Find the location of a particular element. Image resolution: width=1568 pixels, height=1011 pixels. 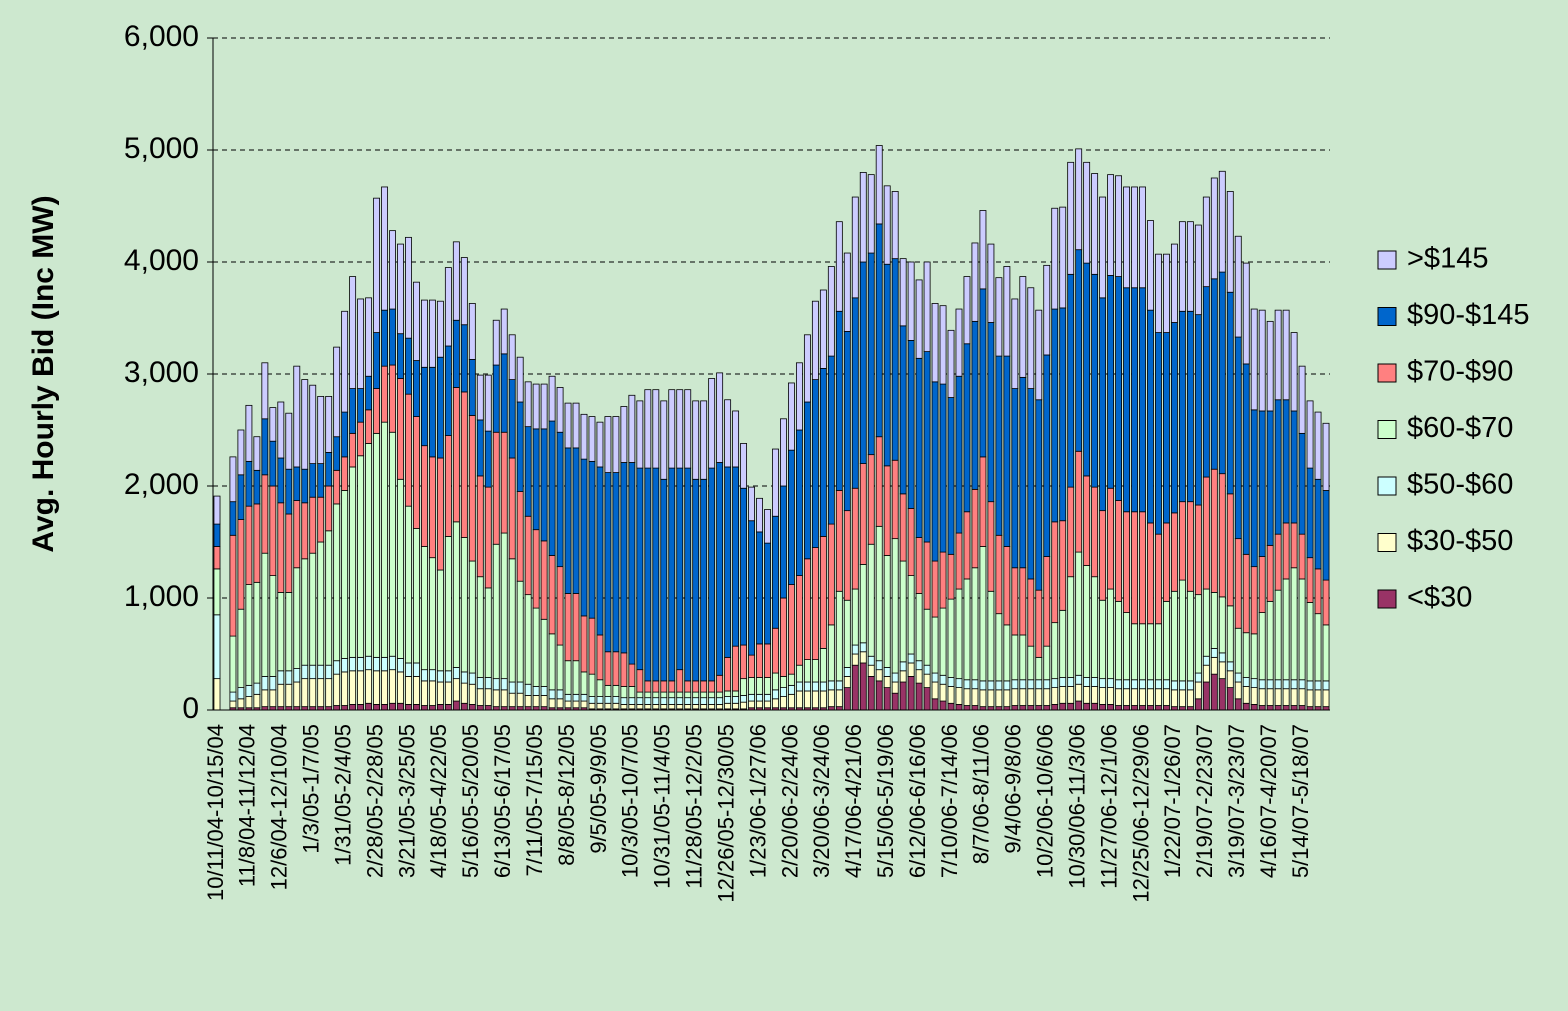

legend-swatch is located at coordinates (1387, 599).